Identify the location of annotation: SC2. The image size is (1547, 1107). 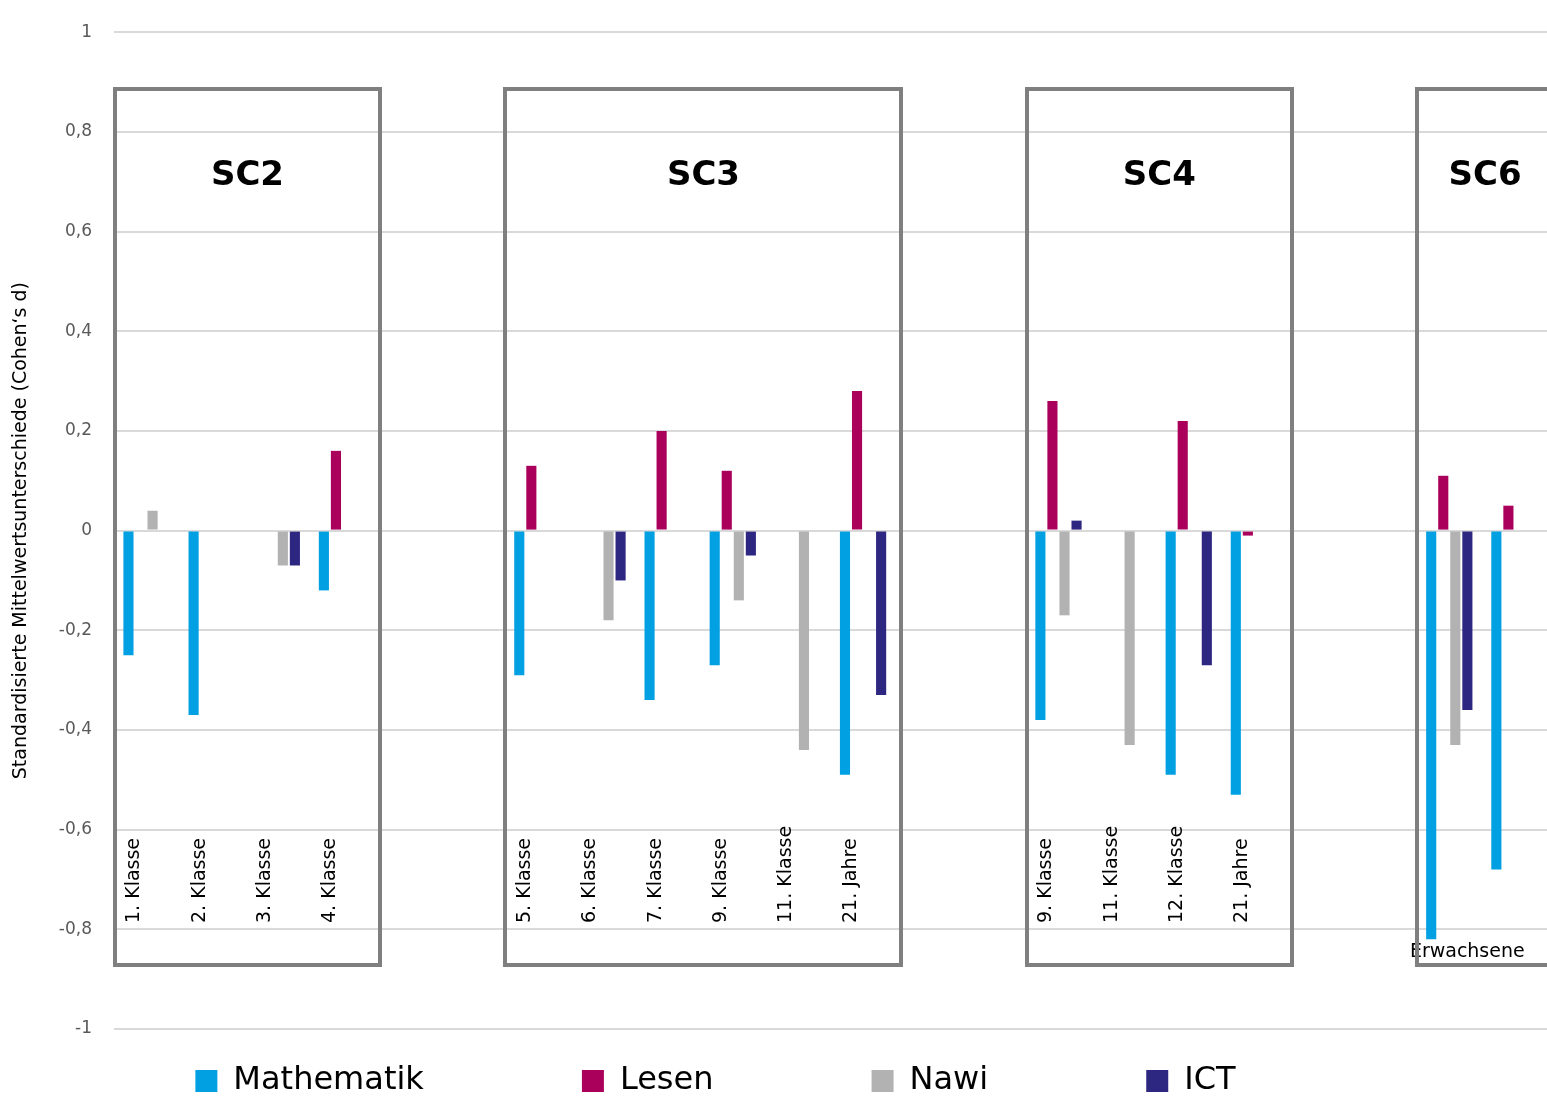
(247, 173).